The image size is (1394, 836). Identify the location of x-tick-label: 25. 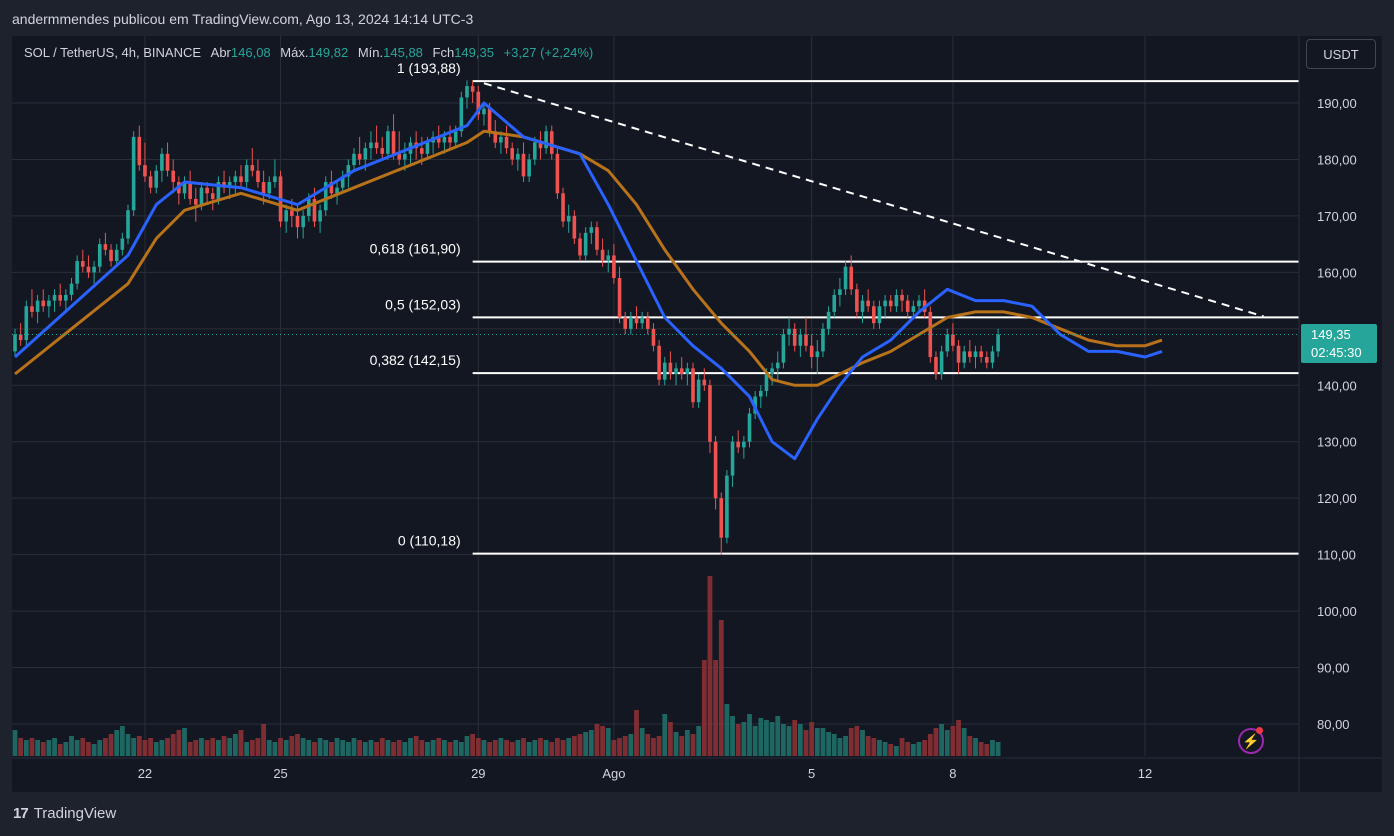
(280, 773).